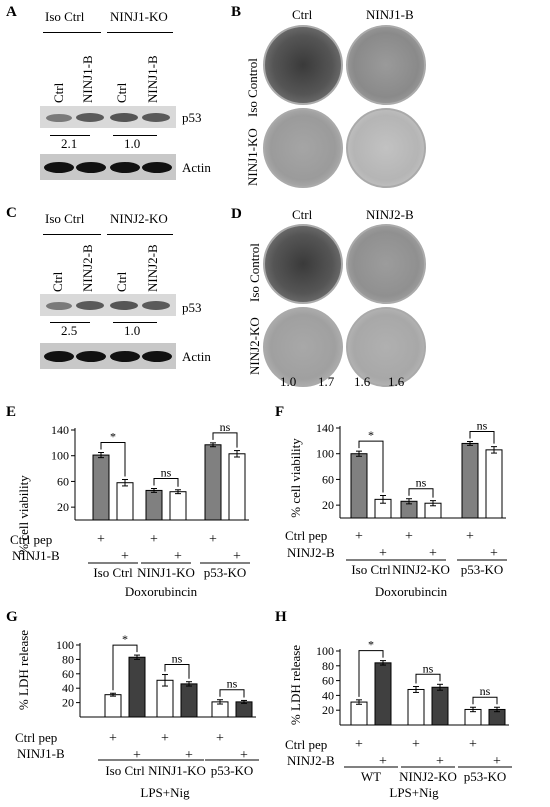 This screenshot has width=550, height=807. What do you see at coordinates (152, 268) in the screenshot?
I see `lane-label: NINJ2-B` at bounding box center [152, 268].